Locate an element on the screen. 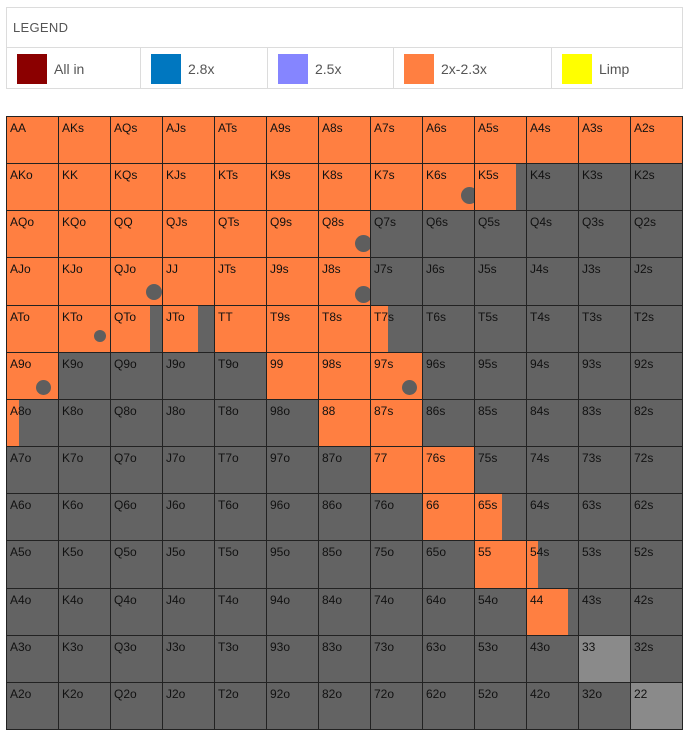 Image resolution: width=696 pixels, height=751 pixels. hand-cell-63s: 63s is located at coordinates (604, 517).